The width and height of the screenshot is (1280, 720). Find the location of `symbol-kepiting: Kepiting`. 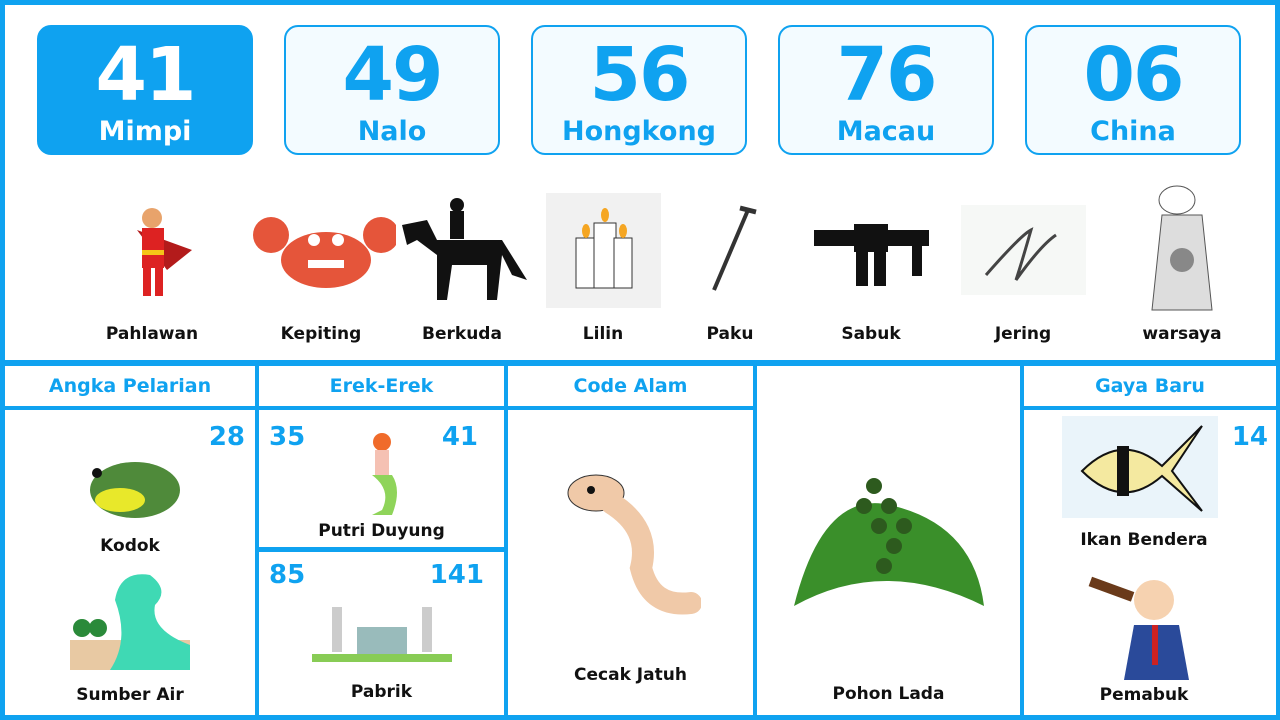

symbol-kepiting: Kepiting is located at coordinates (321, 262).